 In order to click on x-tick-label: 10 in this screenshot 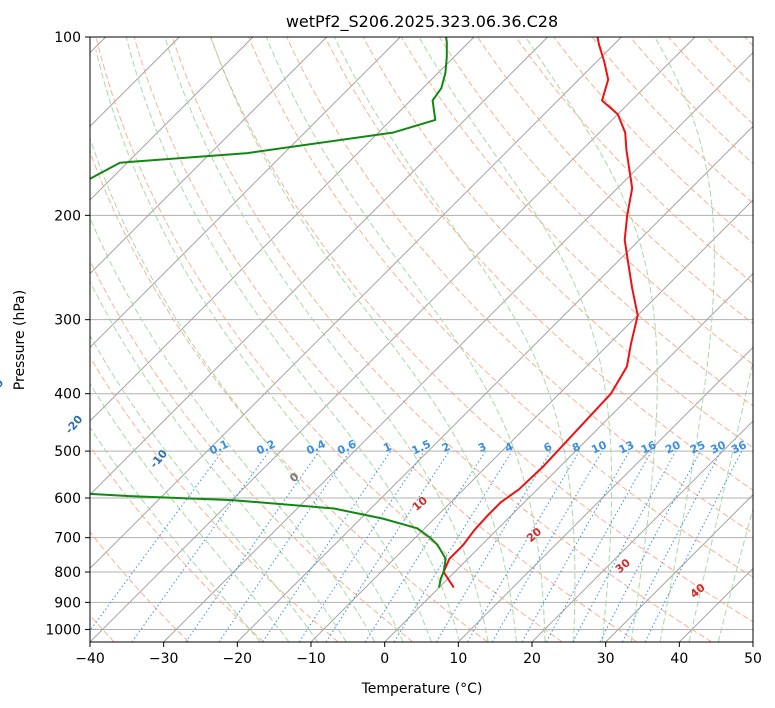, I will do `click(458, 659)`.